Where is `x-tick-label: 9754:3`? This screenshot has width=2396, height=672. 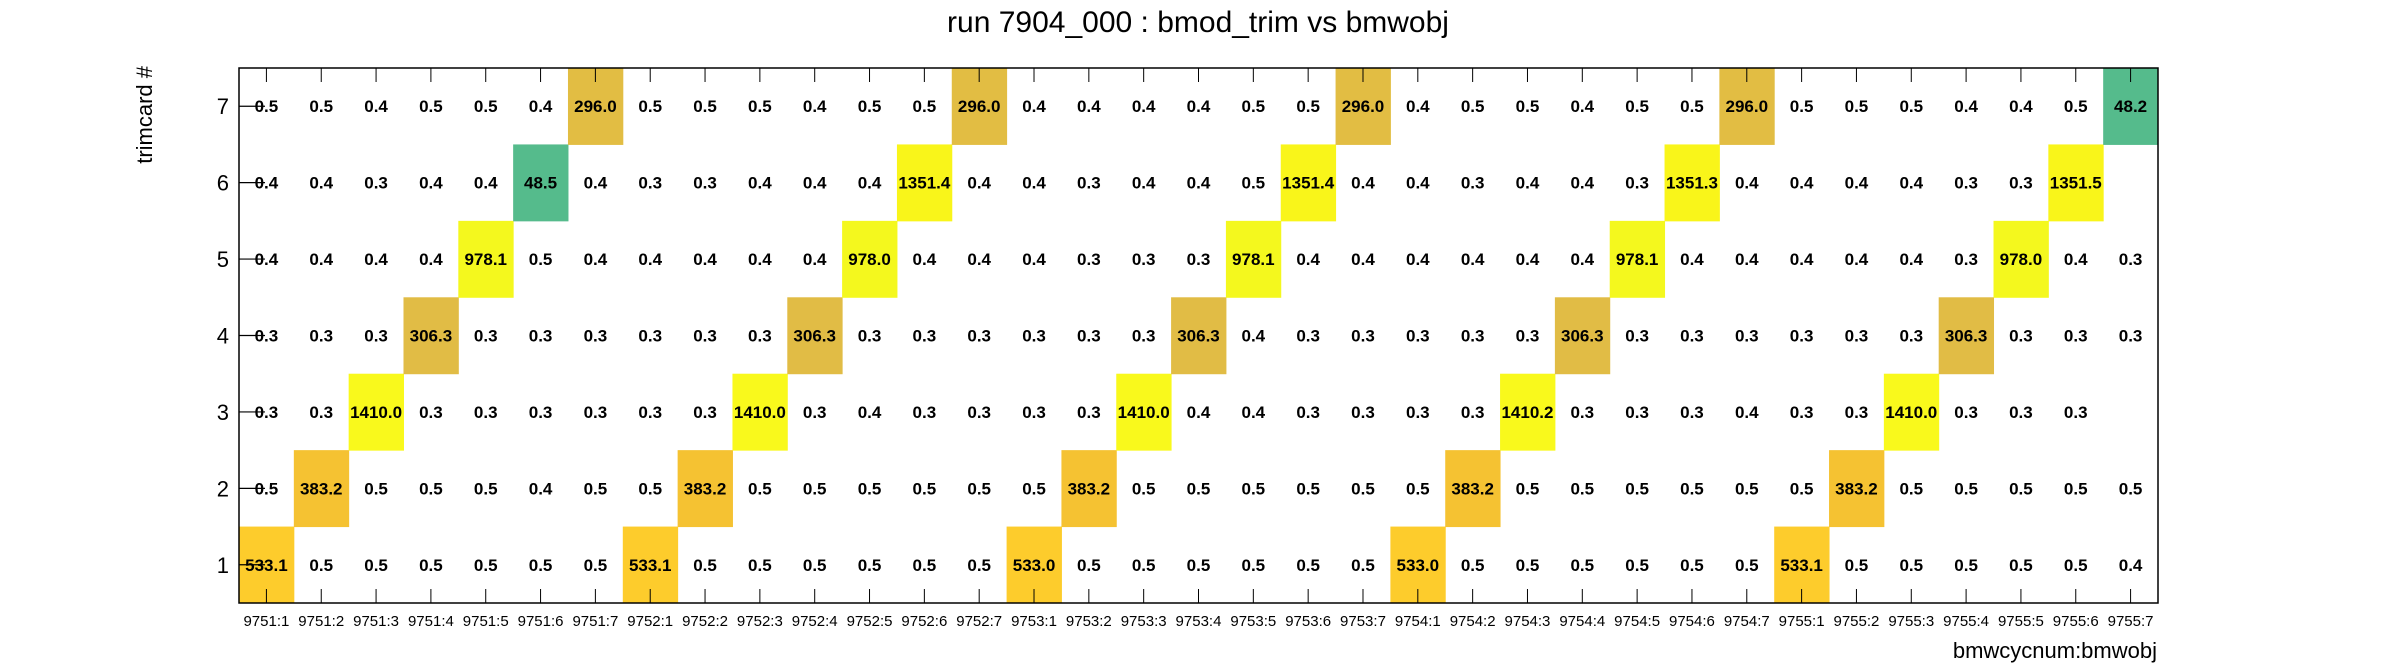 x-tick-label: 9754:3 is located at coordinates (1528, 621).